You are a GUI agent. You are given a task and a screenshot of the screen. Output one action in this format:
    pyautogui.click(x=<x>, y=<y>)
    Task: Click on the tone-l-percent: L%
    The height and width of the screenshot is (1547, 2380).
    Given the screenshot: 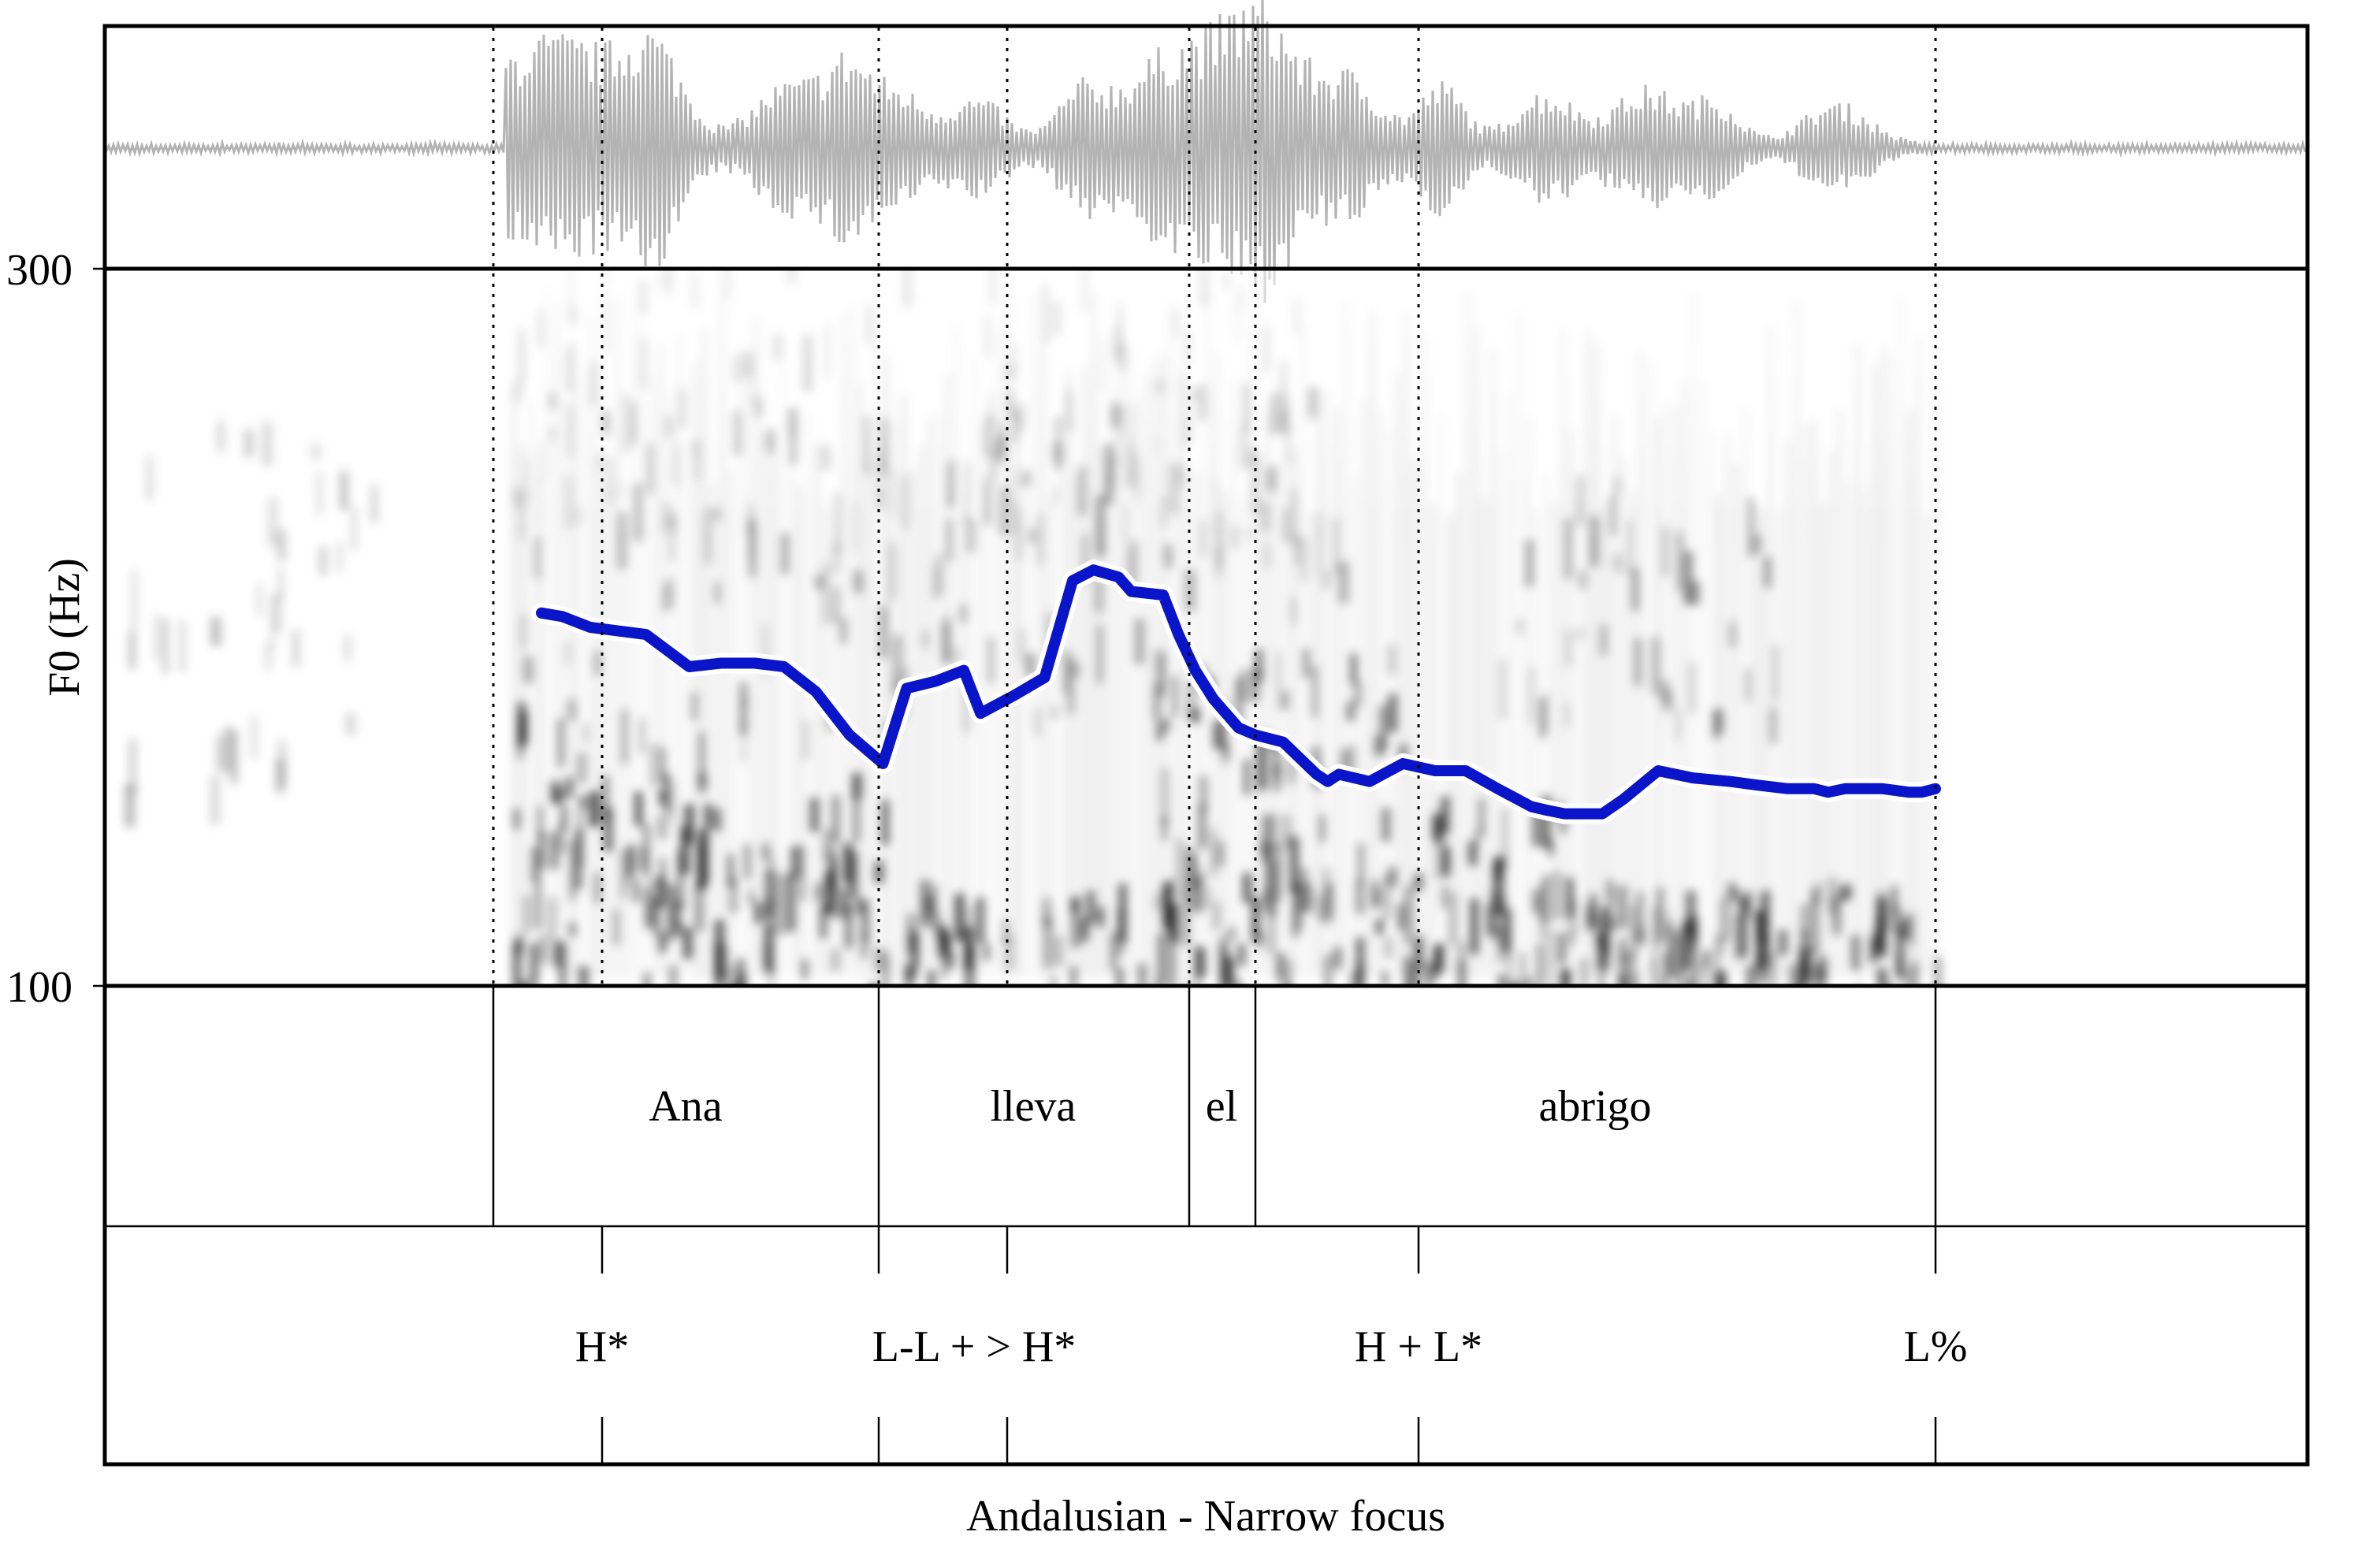 What is the action you would take?
    pyautogui.click(x=1936, y=1346)
    